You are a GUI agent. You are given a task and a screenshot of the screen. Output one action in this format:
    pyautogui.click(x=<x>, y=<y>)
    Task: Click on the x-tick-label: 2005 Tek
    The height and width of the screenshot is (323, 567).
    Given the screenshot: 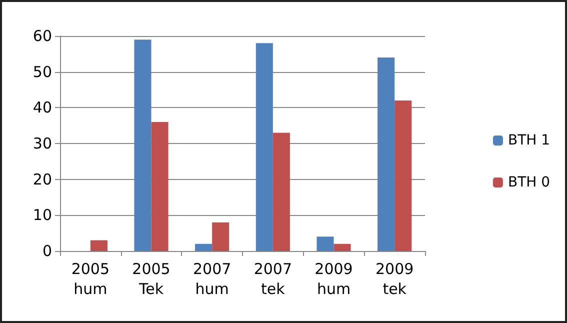 What is the action you would take?
    pyautogui.click(x=151, y=279)
    